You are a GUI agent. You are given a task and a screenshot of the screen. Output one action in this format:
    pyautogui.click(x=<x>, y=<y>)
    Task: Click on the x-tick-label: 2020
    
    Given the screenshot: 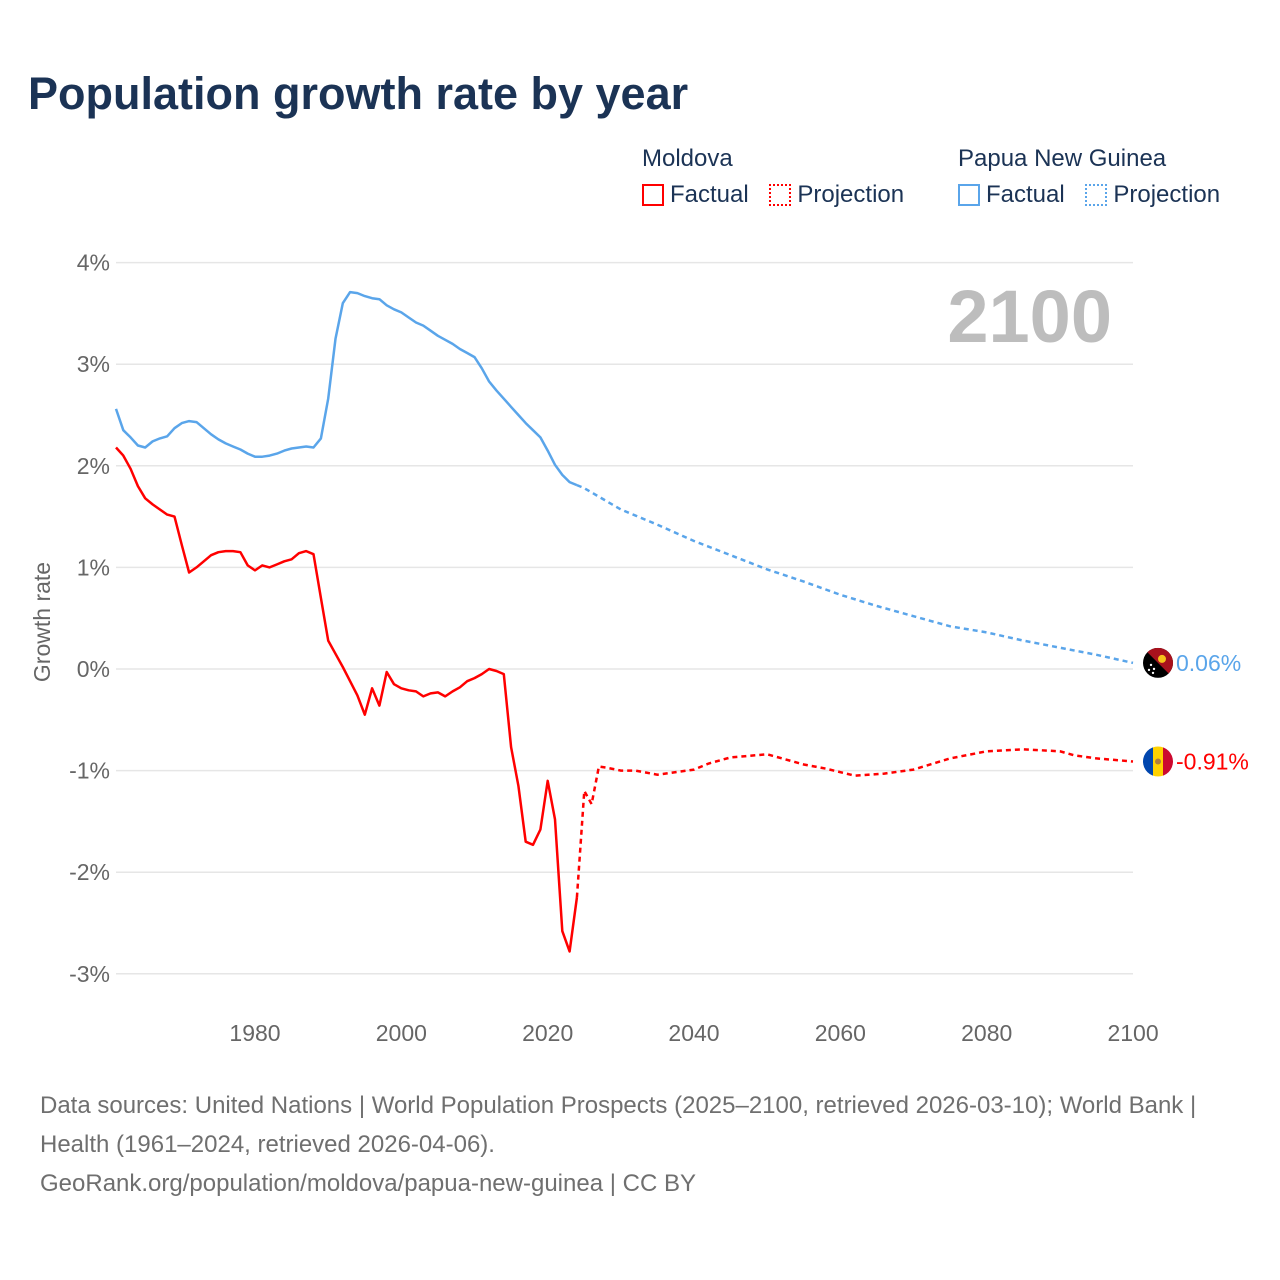 What is the action you would take?
    pyautogui.click(x=547, y=1033)
    